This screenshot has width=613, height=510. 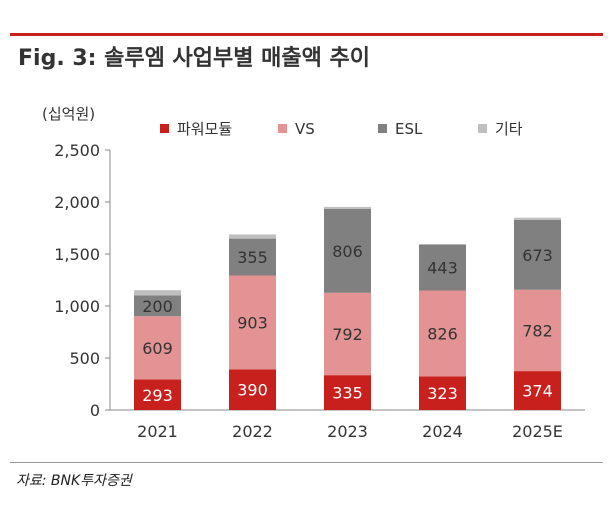 I want to click on legend-label: ESL, so click(x=409, y=129).